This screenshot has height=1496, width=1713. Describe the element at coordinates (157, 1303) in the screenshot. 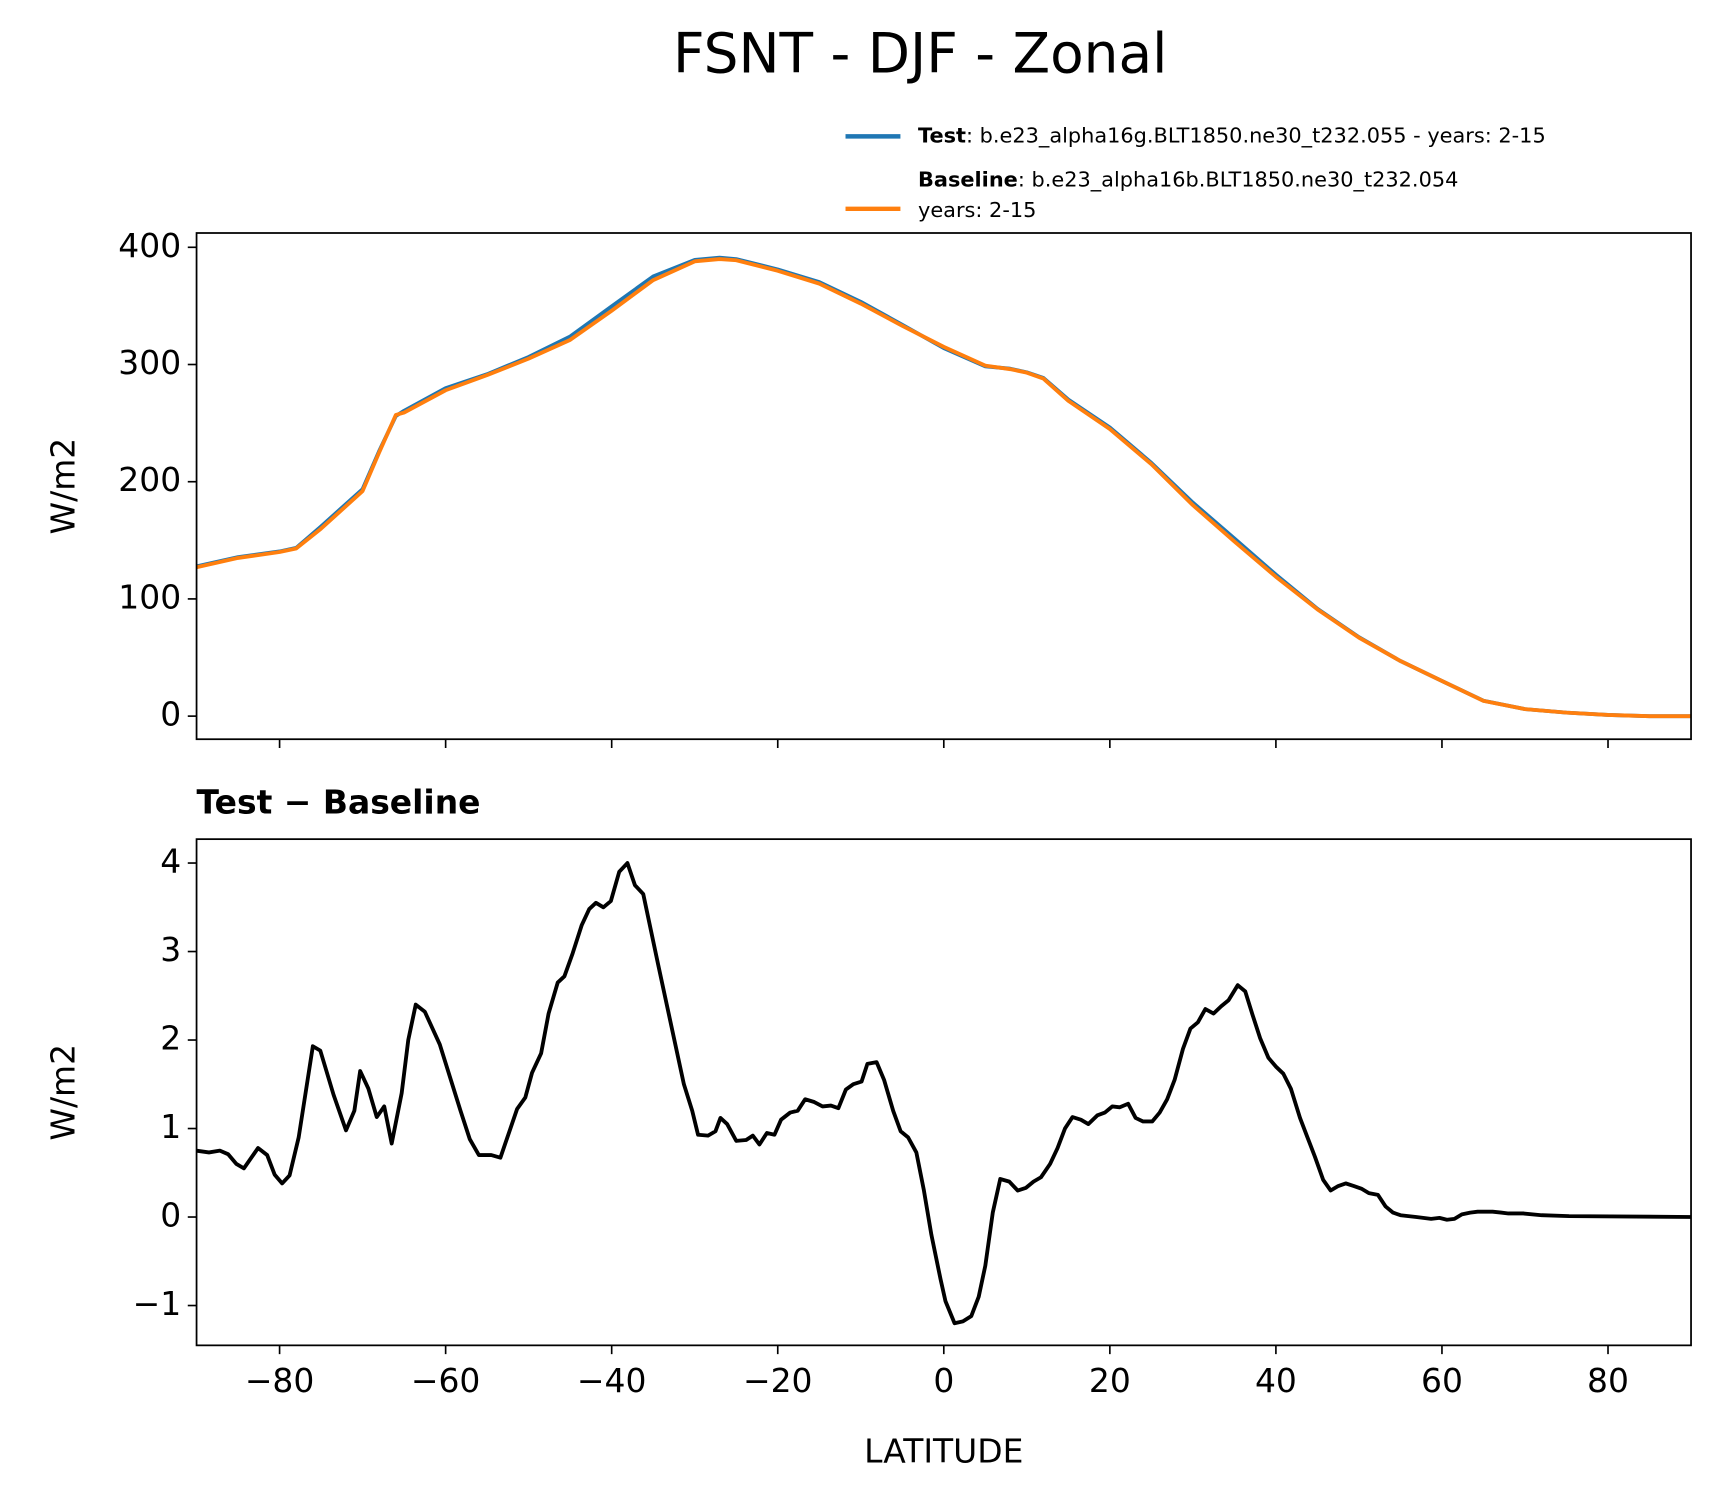

I see `y-tick-label: −1` at that location.